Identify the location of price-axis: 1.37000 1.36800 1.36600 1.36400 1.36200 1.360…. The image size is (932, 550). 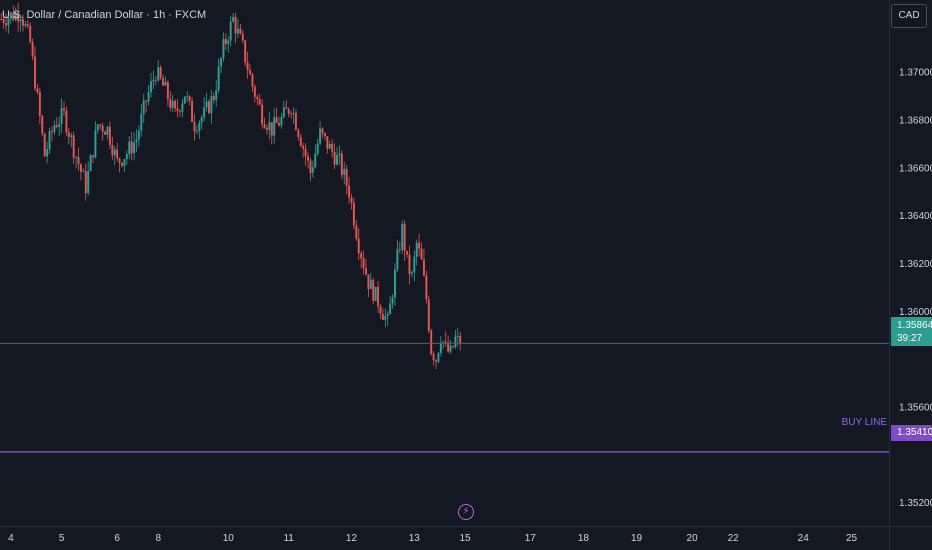
(915, 288).